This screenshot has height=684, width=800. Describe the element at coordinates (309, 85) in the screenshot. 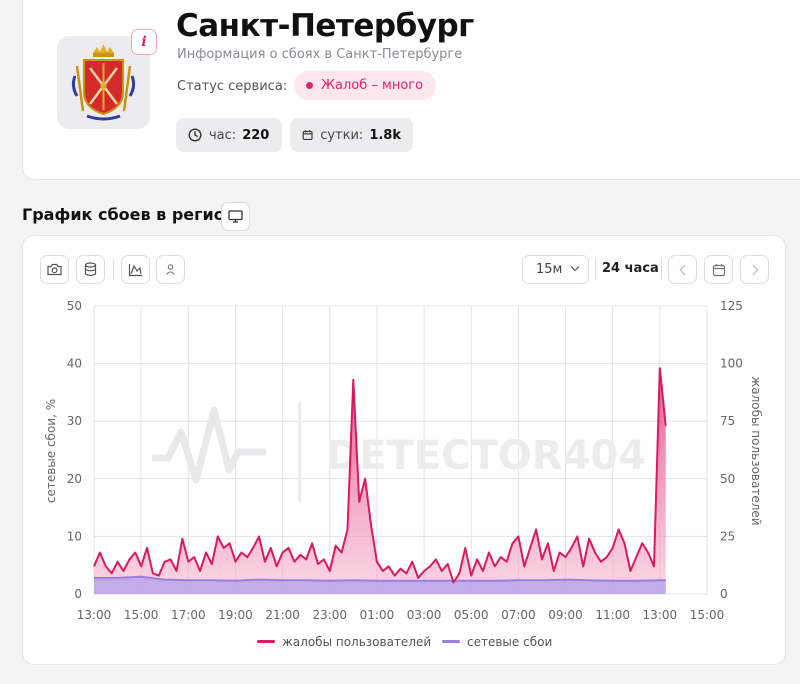

I see `status-dot` at that location.